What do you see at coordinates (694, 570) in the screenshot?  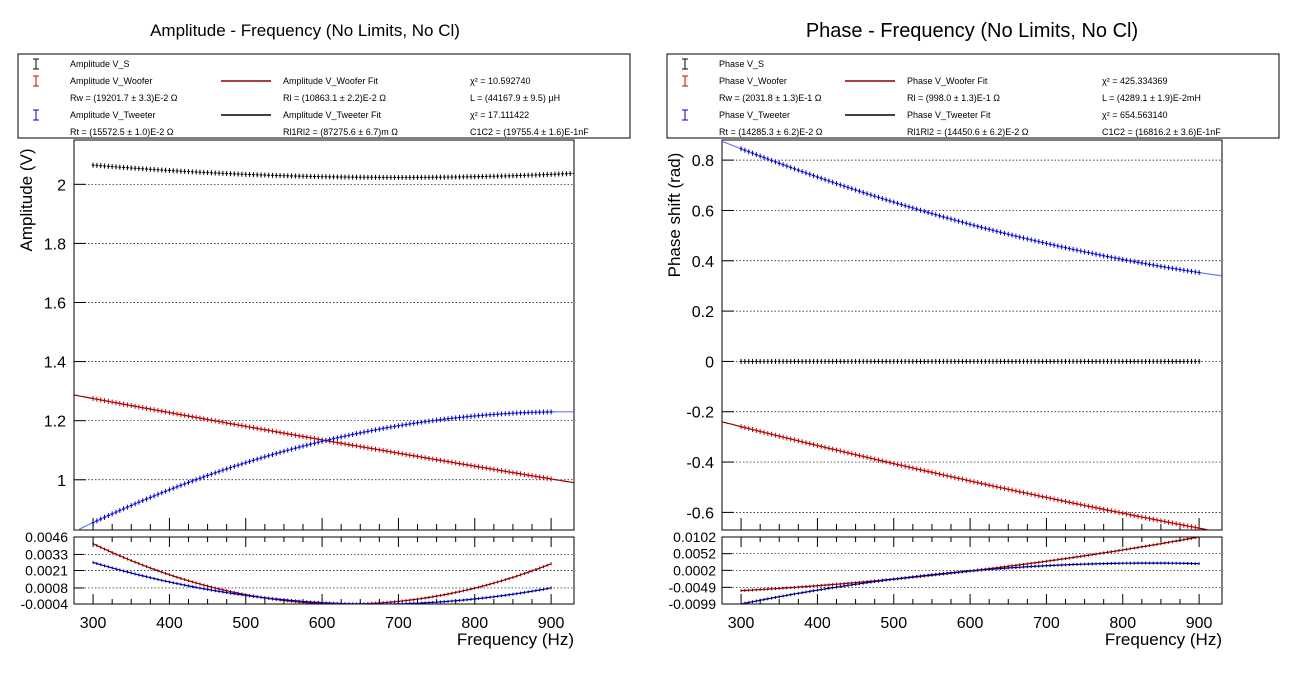 I see `residual-y-tick-label: 0.0002` at bounding box center [694, 570].